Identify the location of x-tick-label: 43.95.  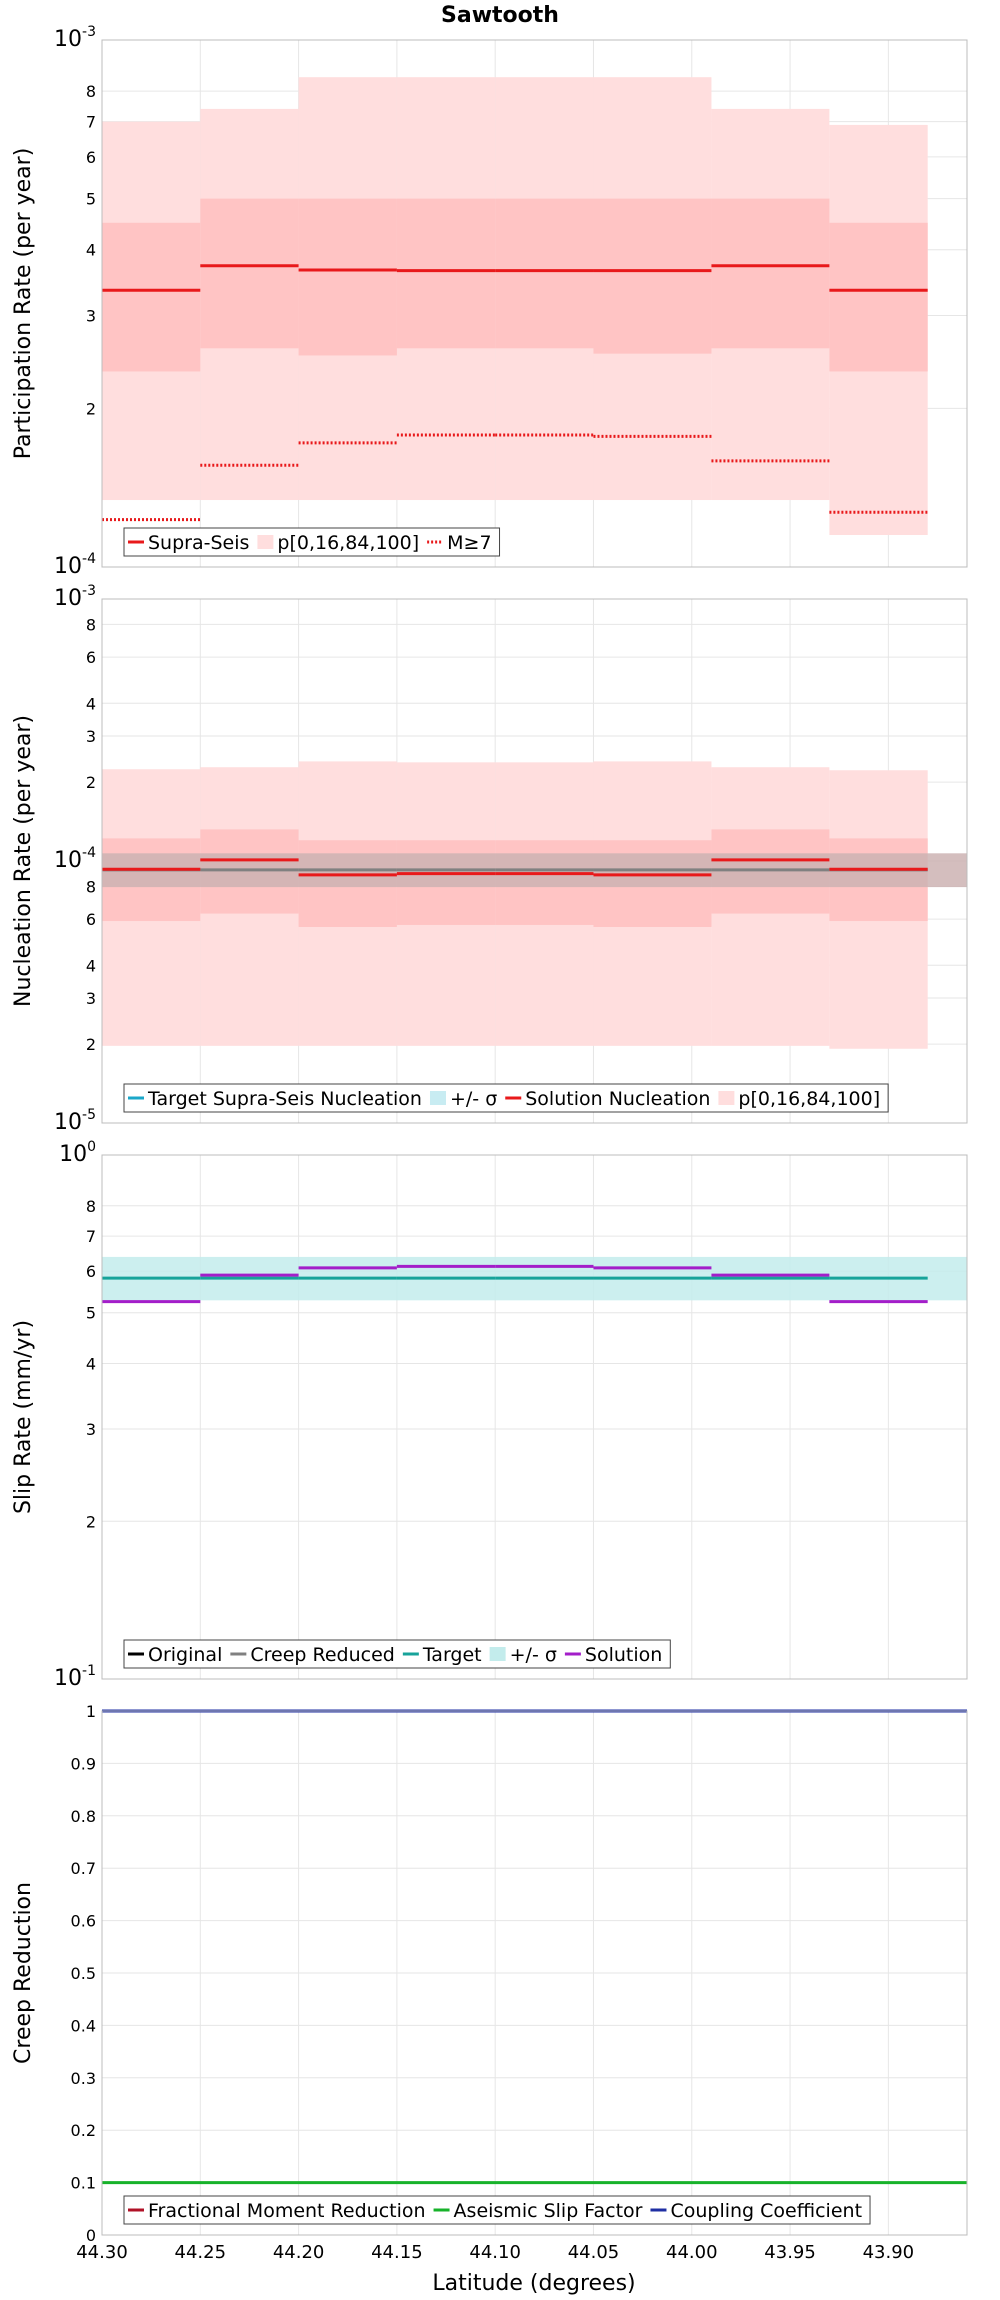
(790, 2252).